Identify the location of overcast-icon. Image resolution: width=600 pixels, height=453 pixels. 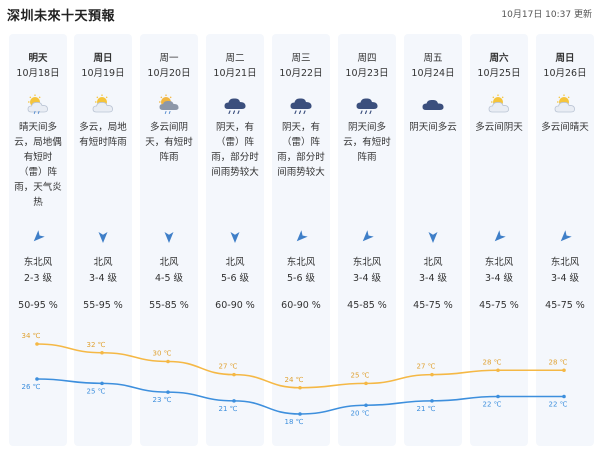
(433, 104).